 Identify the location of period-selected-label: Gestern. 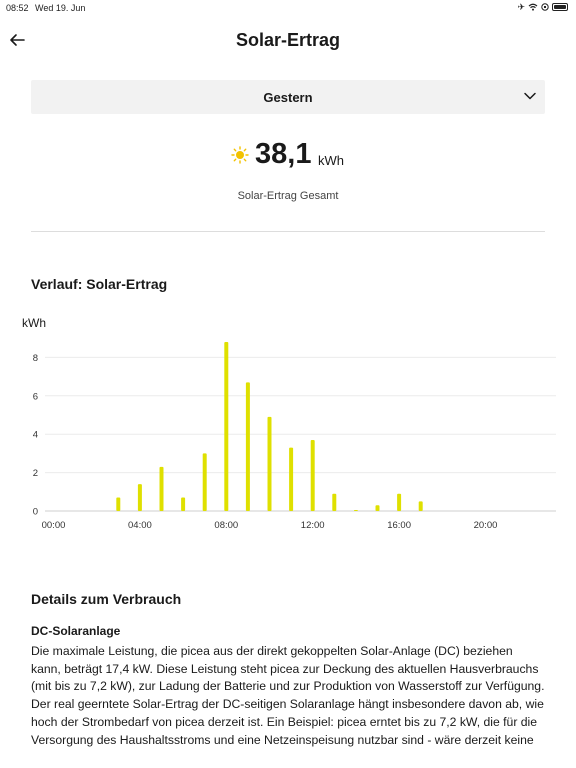
(288, 97).